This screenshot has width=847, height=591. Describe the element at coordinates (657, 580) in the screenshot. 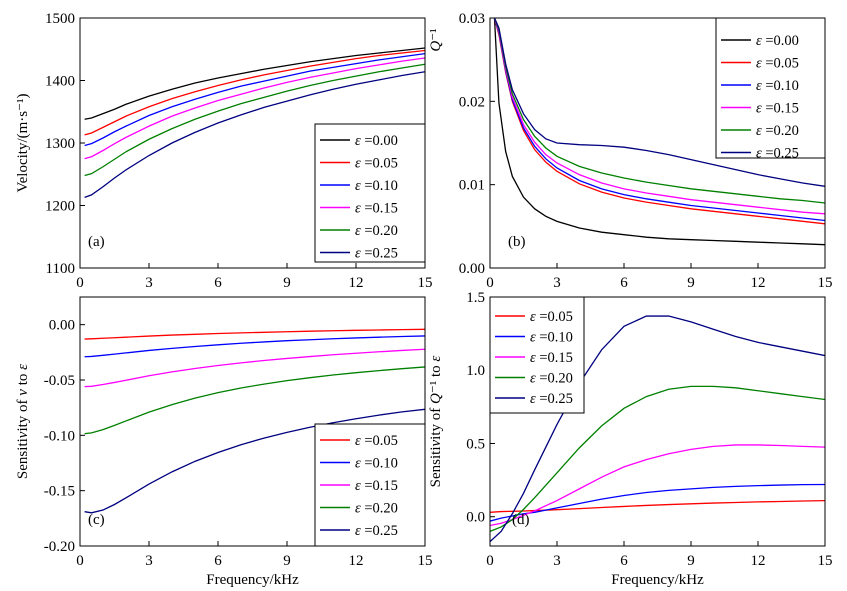

I see `x-axis-label-d: Frequency/kHz` at that location.